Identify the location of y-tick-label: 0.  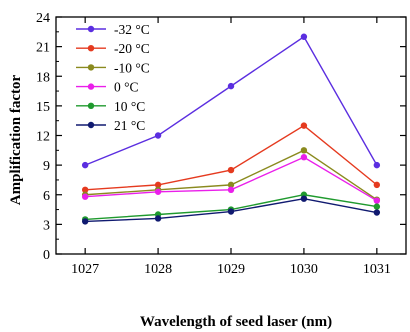
(46, 255).